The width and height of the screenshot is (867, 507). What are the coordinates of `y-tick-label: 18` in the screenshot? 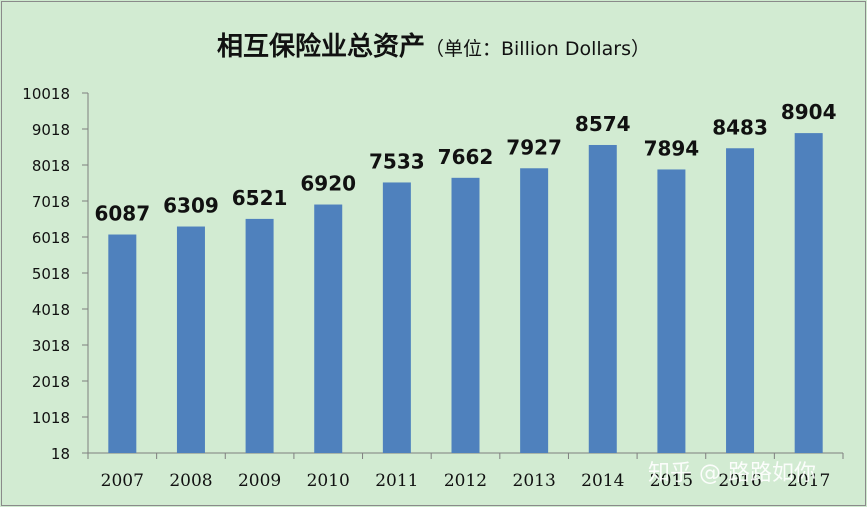 It's located at (60, 454).